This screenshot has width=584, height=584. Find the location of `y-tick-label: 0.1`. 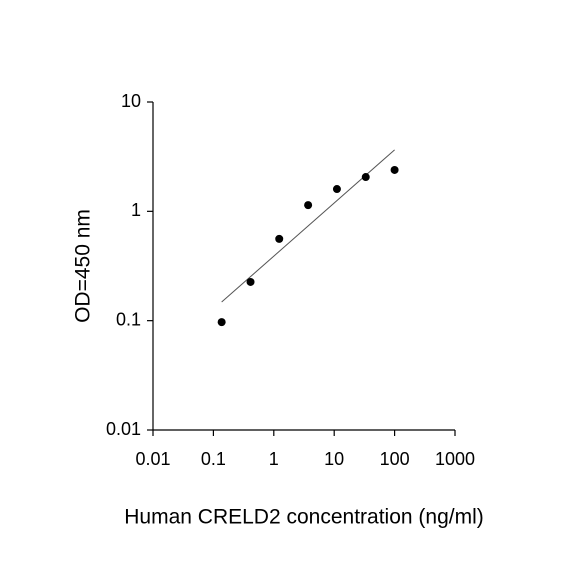

y-tick-label: 0.1 is located at coordinates (128, 319).